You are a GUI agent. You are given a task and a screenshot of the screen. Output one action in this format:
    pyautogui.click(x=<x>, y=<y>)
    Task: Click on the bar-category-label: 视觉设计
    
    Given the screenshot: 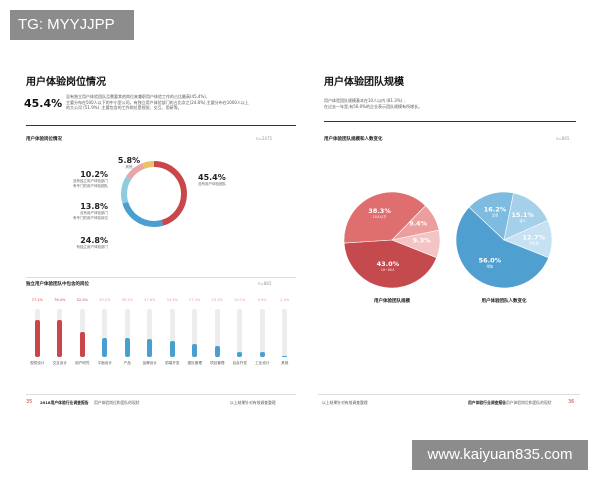 What is the action you would take?
    pyautogui.click(x=37, y=363)
    